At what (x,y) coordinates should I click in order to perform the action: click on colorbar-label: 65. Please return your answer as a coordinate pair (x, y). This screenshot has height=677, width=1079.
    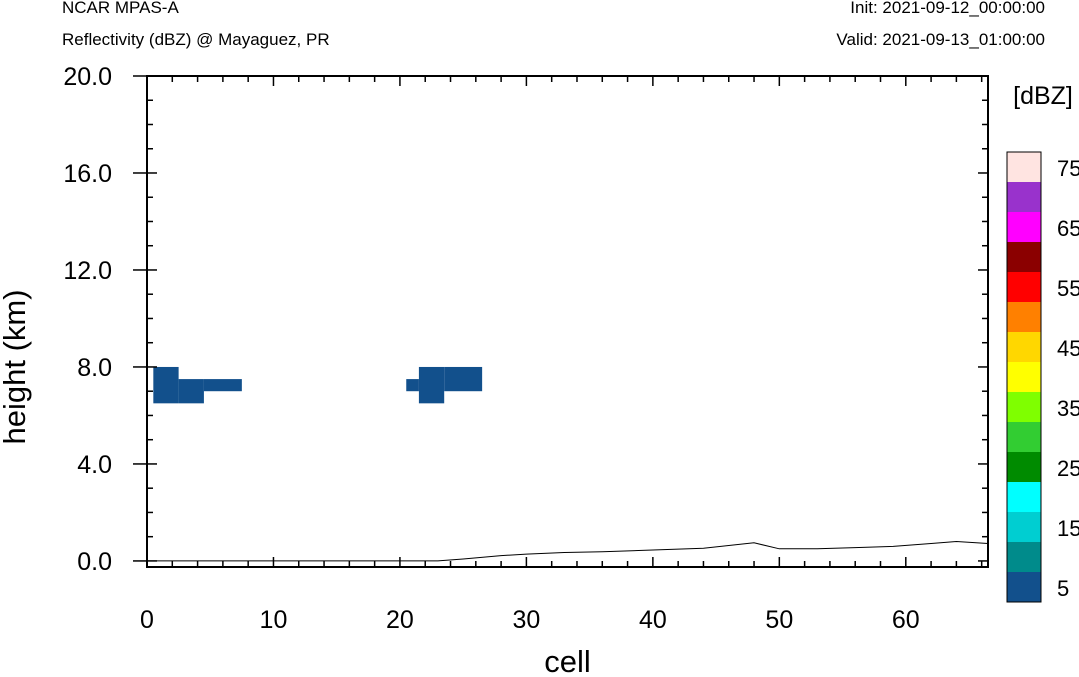
    Looking at the image, I should click on (1068, 228).